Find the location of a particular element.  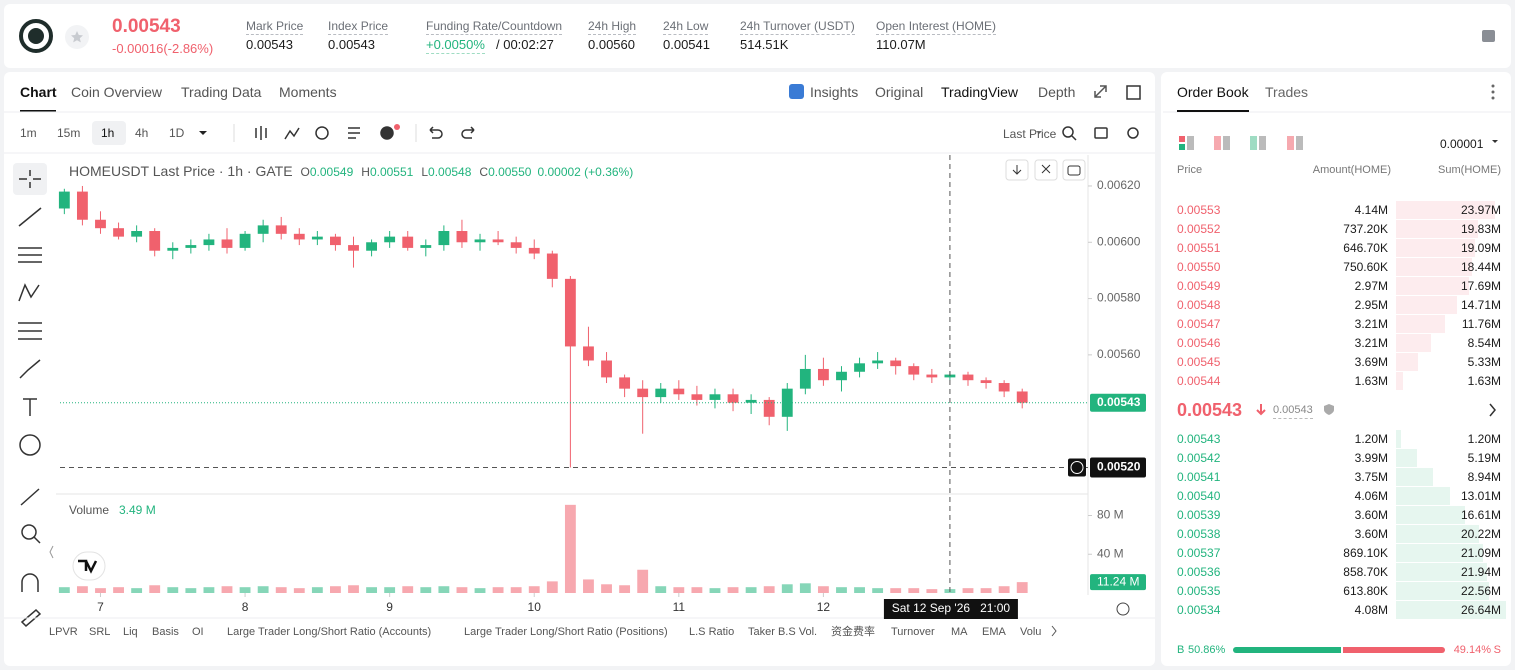

indicator: L.S Ratio is located at coordinates (712, 632).